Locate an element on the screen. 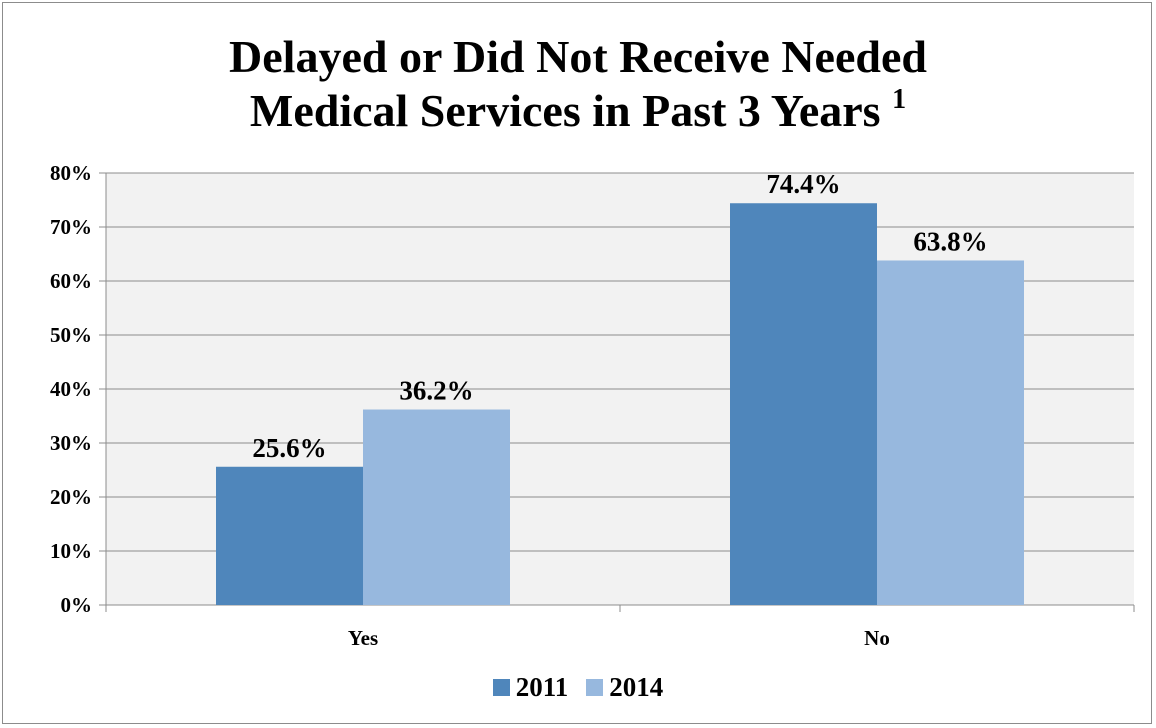  x-category-label: Yes is located at coordinates (363, 638).